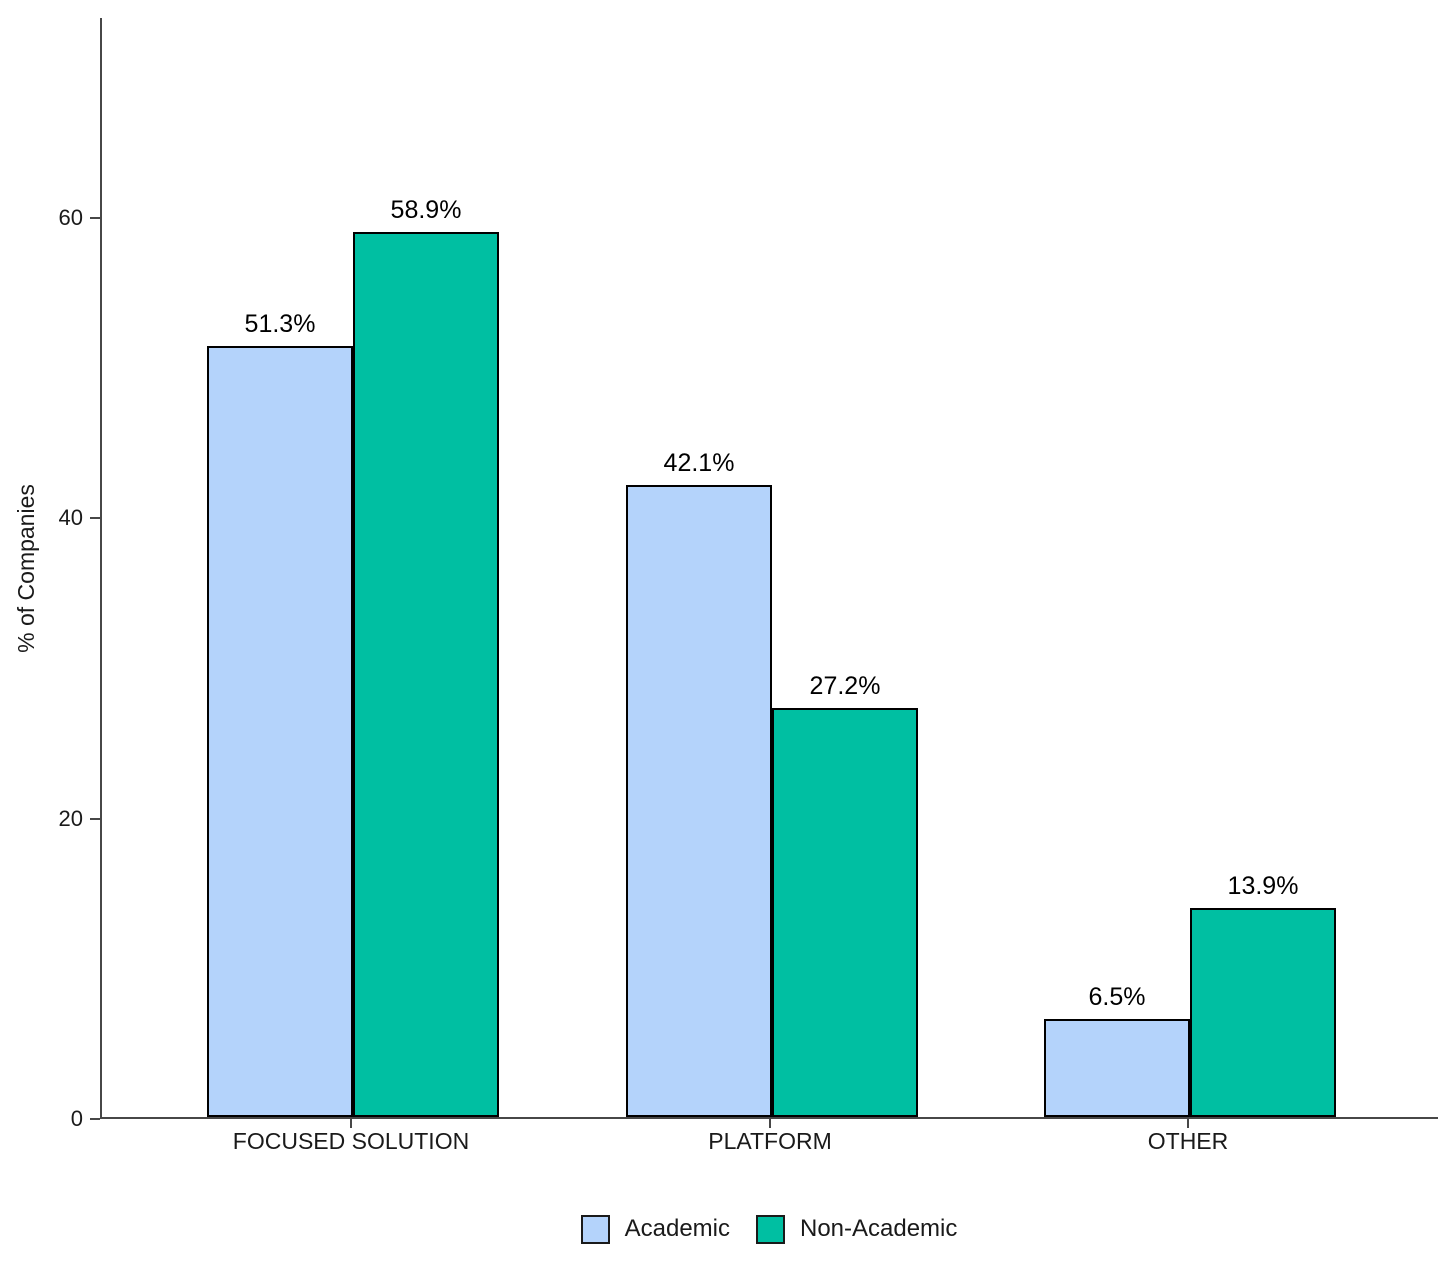  Describe the element at coordinates (1188, 1141) in the screenshot. I see `x-axis-category-label: OTHER` at that location.